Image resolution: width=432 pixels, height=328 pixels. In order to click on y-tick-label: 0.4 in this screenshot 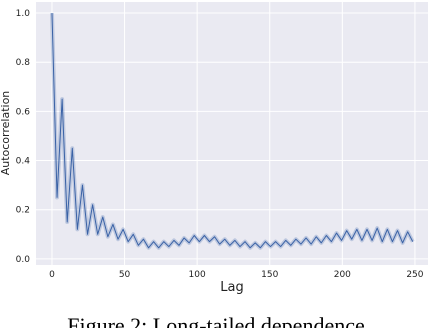, I will do `click(23, 162)`.